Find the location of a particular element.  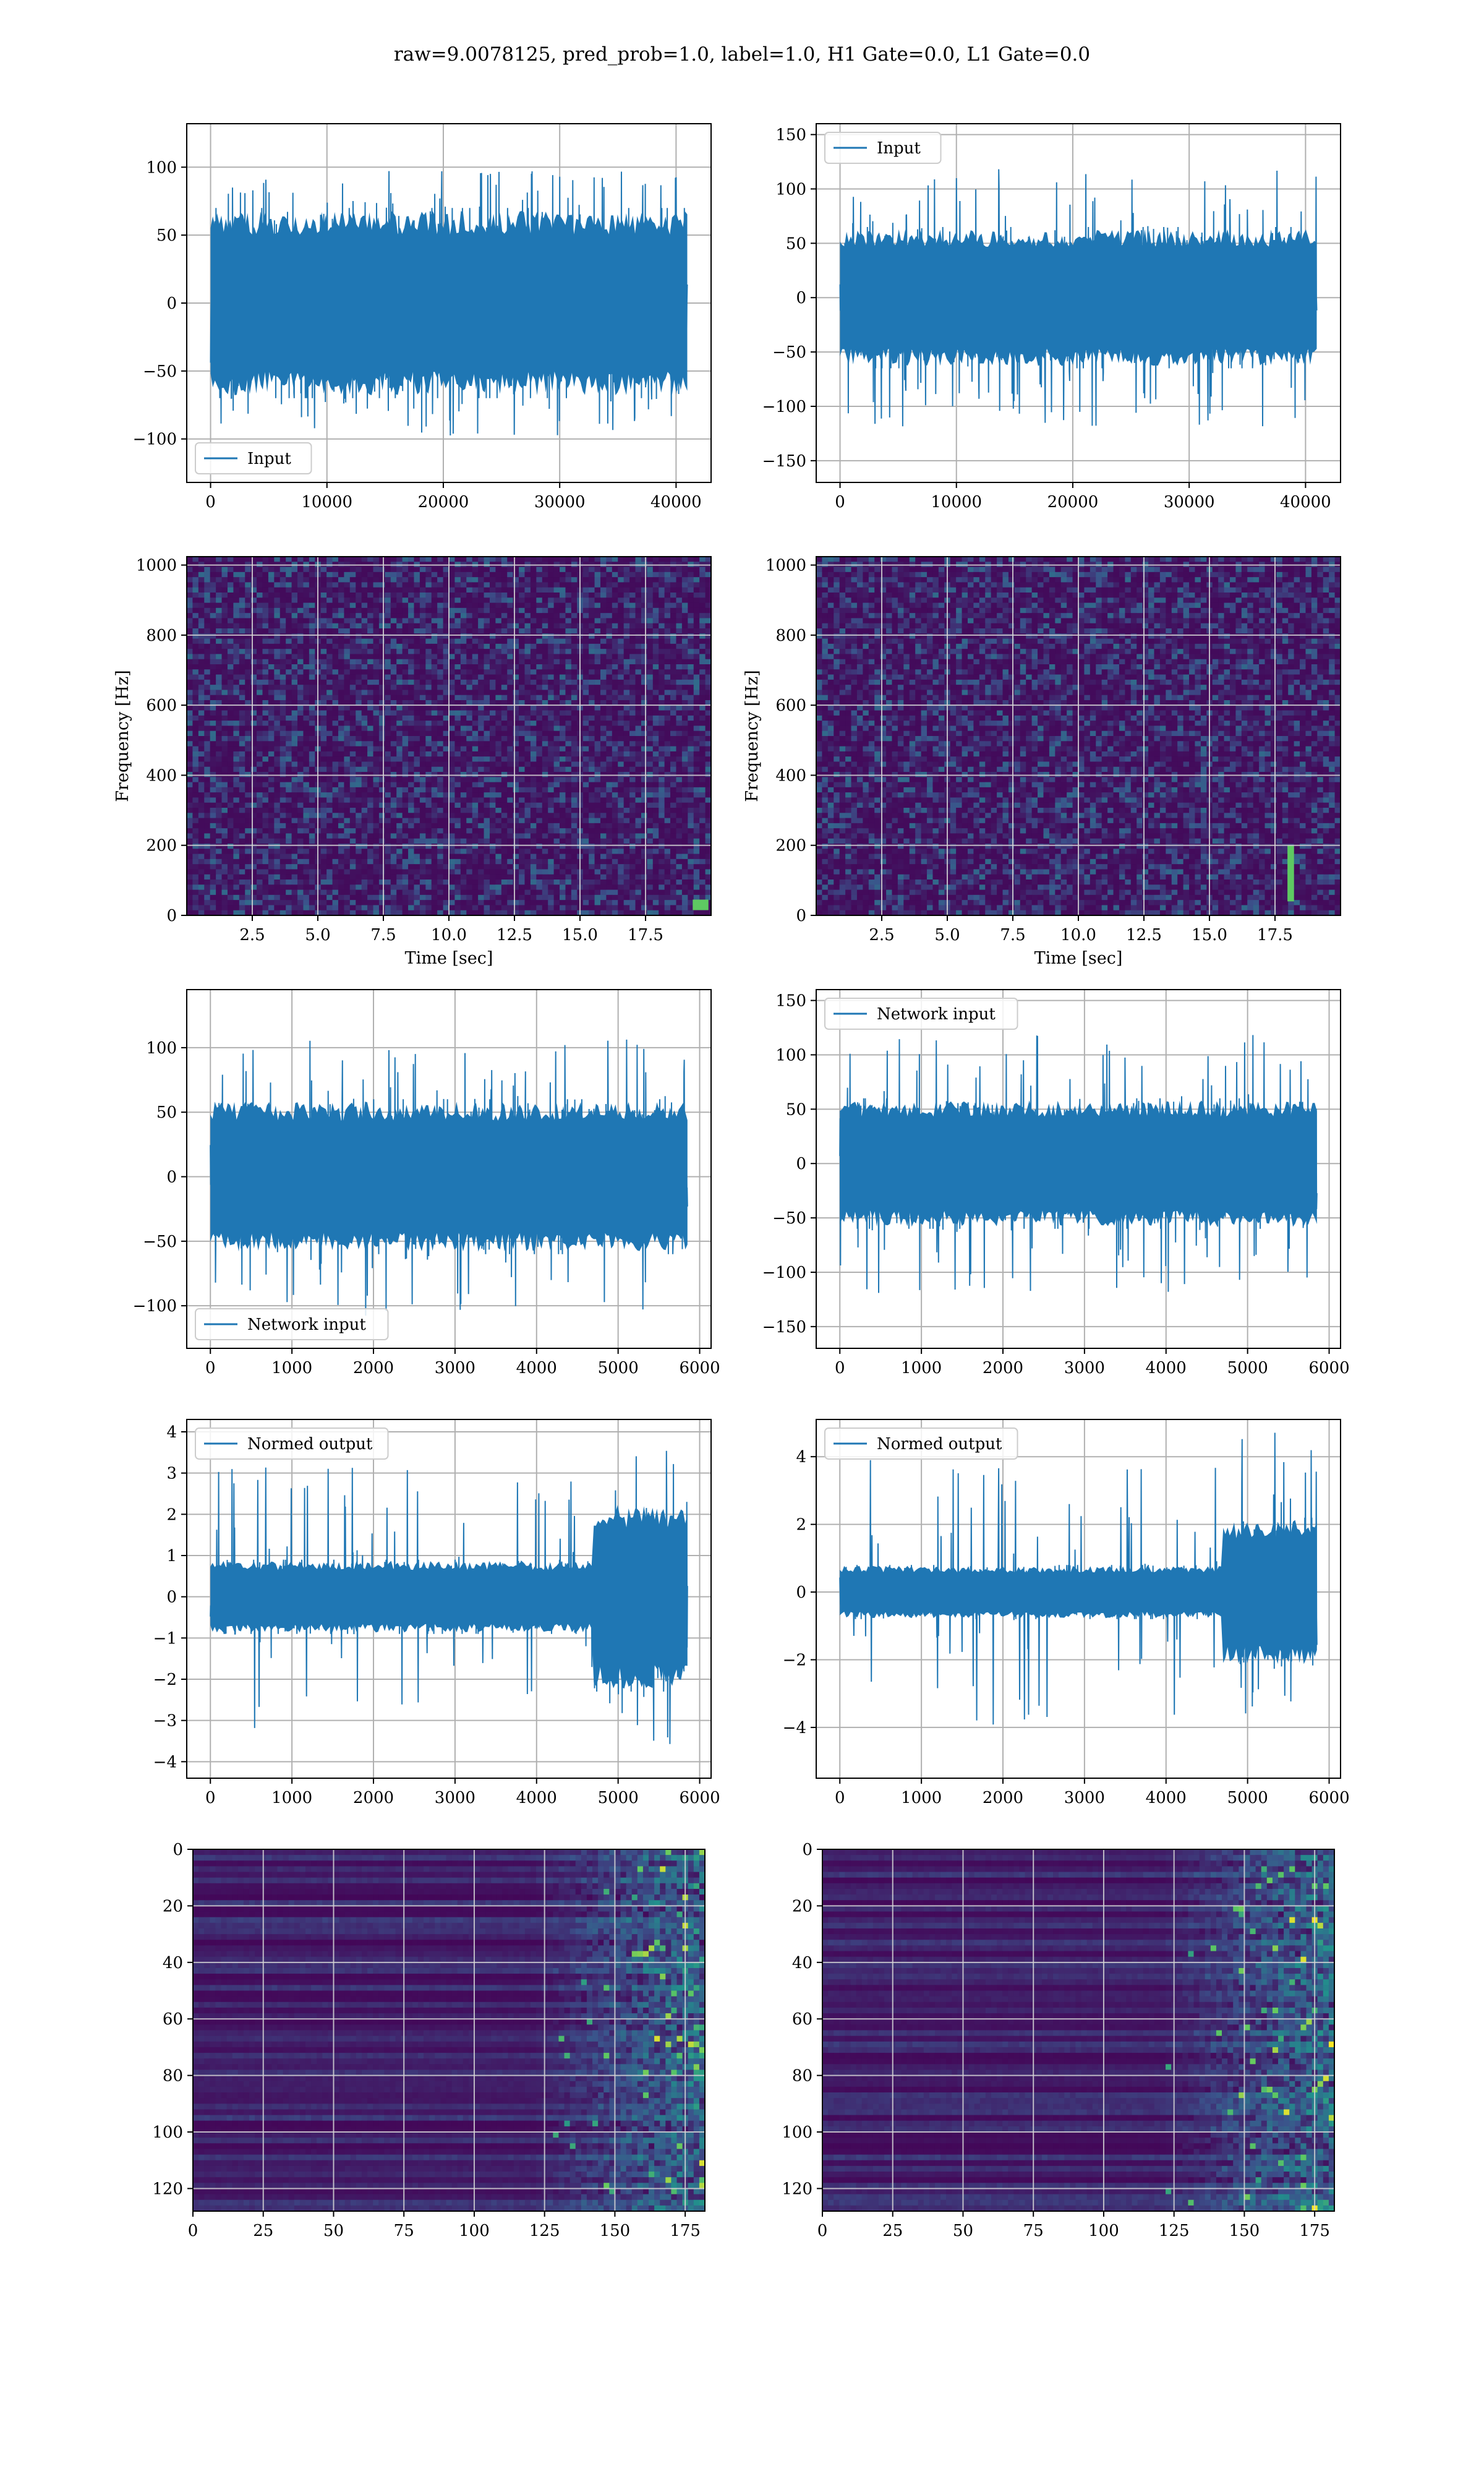

x-tick-label: 10000 is located at coordinates (326, 502).